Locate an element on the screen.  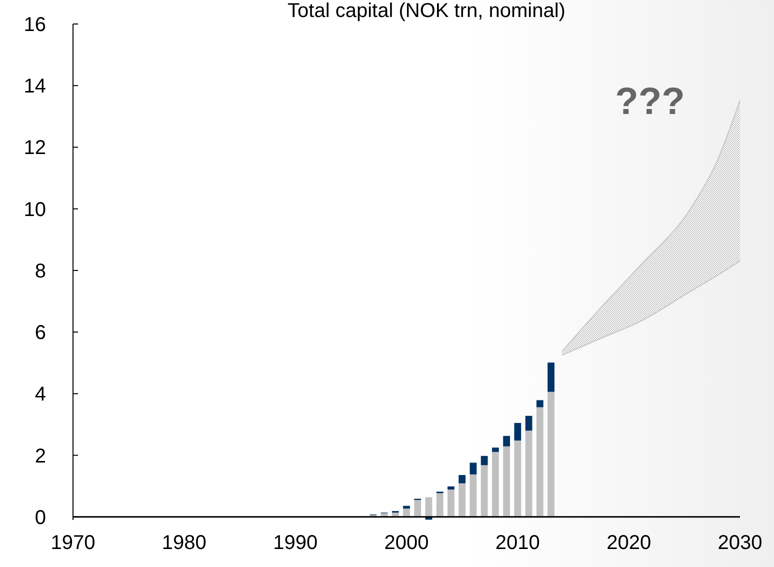
y-tick-label: 10 is located at coordinates (35, 209).